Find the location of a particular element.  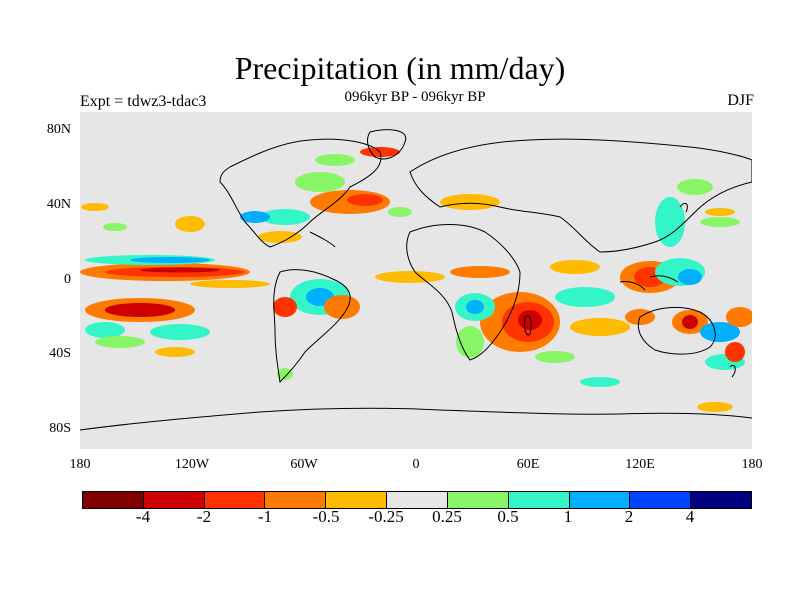

lon-label-0: 0 is located at coordinates (416, 464).